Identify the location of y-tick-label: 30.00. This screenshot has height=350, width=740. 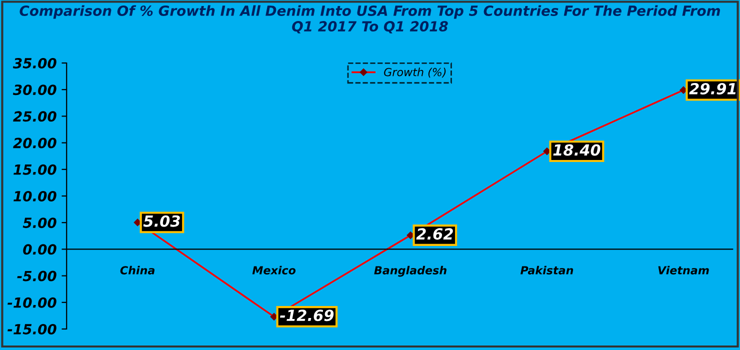
(34, 90).